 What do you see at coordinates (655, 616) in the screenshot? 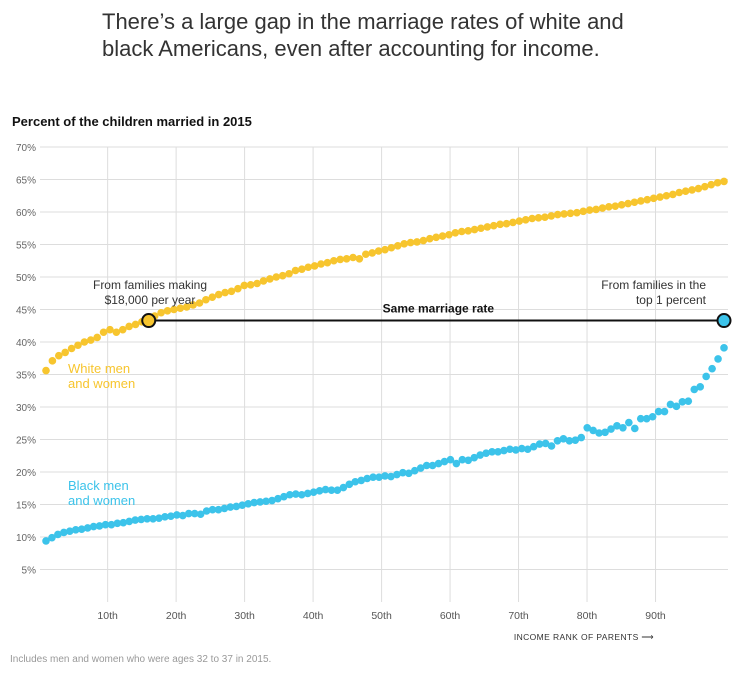
I see `x-tick-label: 90th` at bounding box center [655, 616].